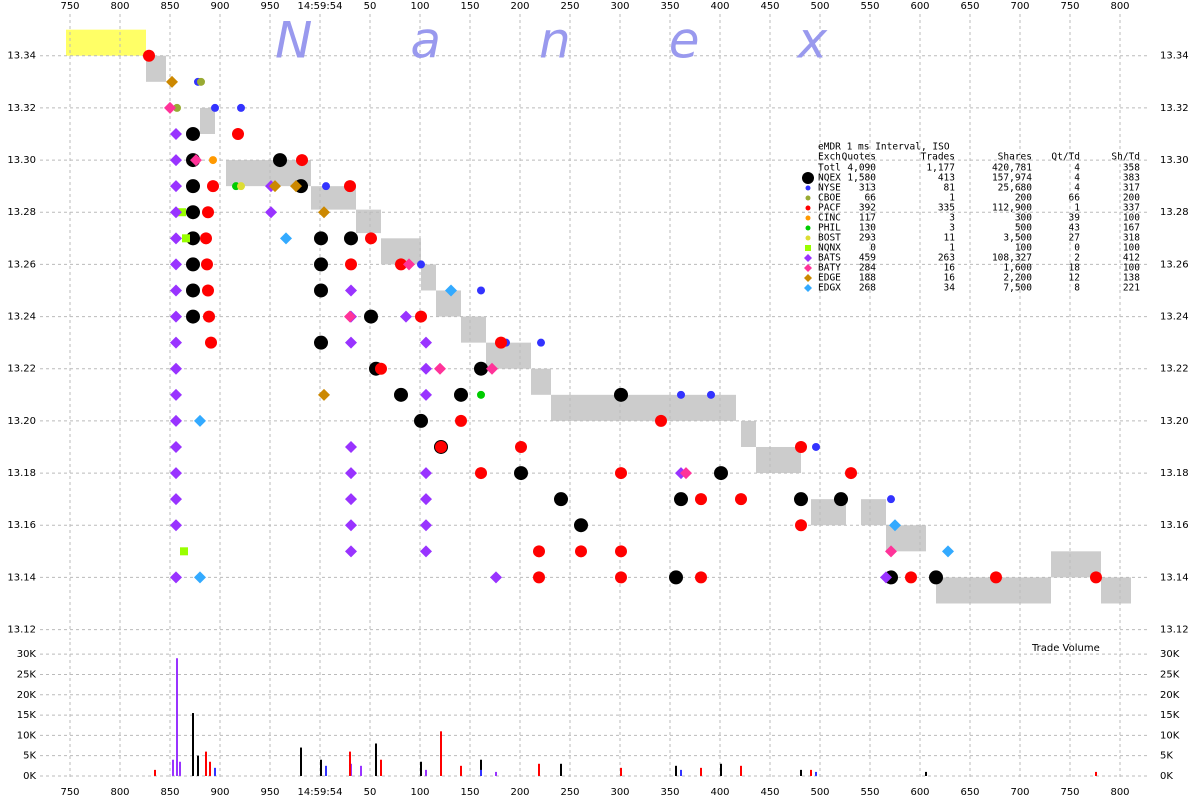 The width and height of the screenshot is (1200, 800). What do you see at coordinates (1074, 238) in the screenshot?
I see `legend-cell: 27` at bounding box center [1074, 238].